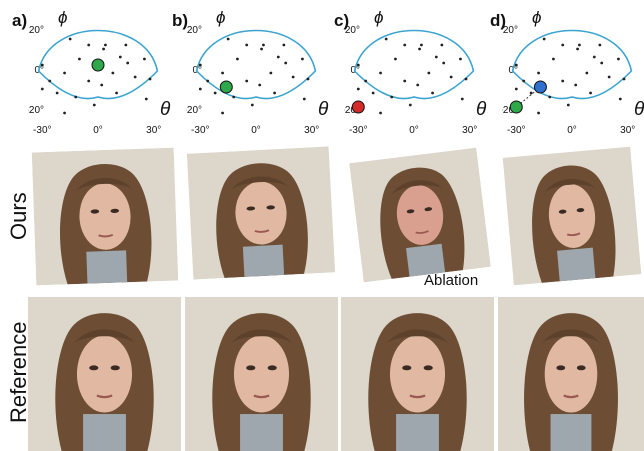 This screenshot has width=644, height=451. What do you see at coordinates (257, 72) in the screenshot?
I see `angle-plot-b: 20°0°-20°-30°0°30°ϕθ` at bounding box center [257, 72].